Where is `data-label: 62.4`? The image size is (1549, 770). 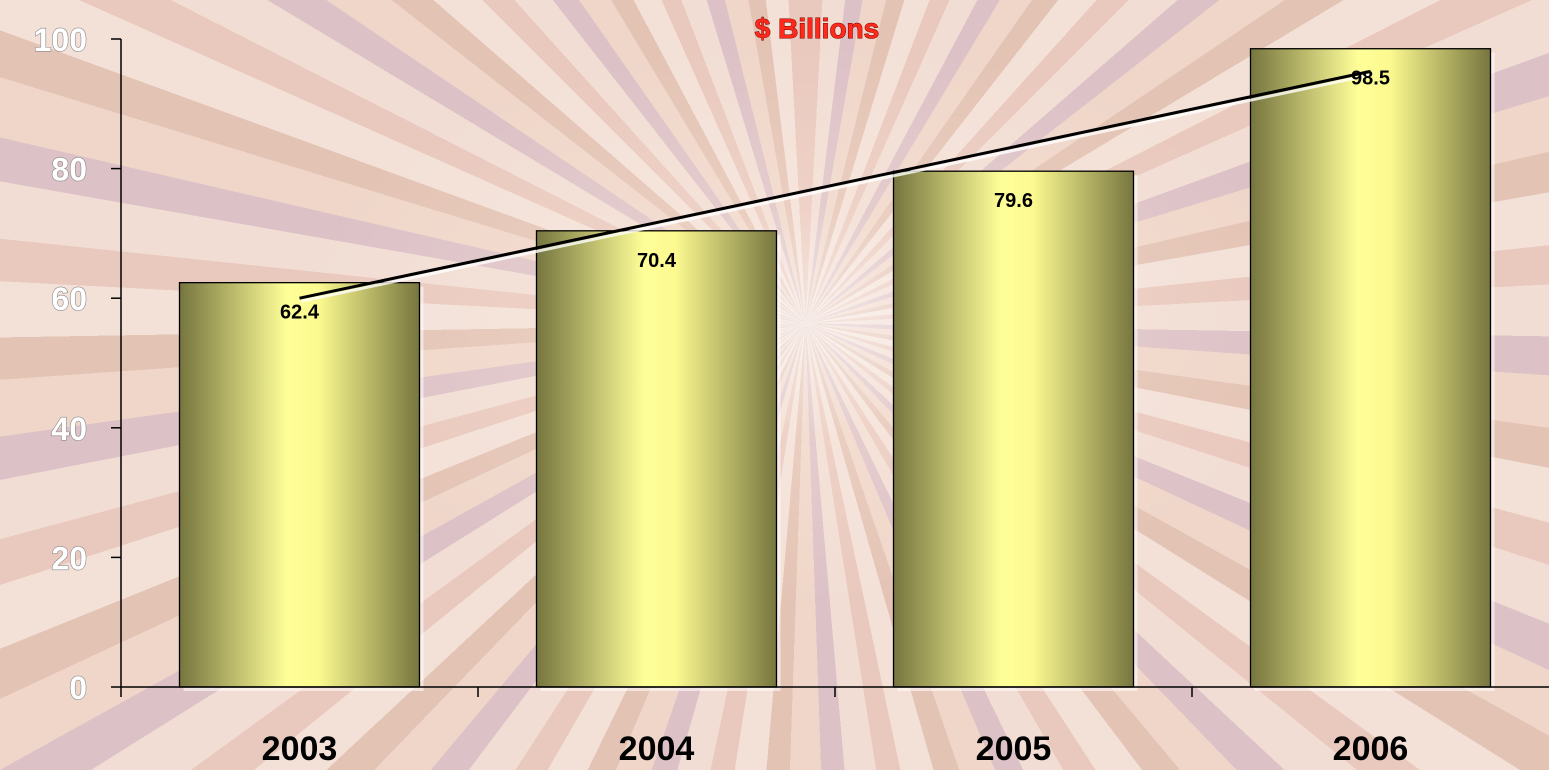
data-label: 62.4 is located at coordinates (300, 313).